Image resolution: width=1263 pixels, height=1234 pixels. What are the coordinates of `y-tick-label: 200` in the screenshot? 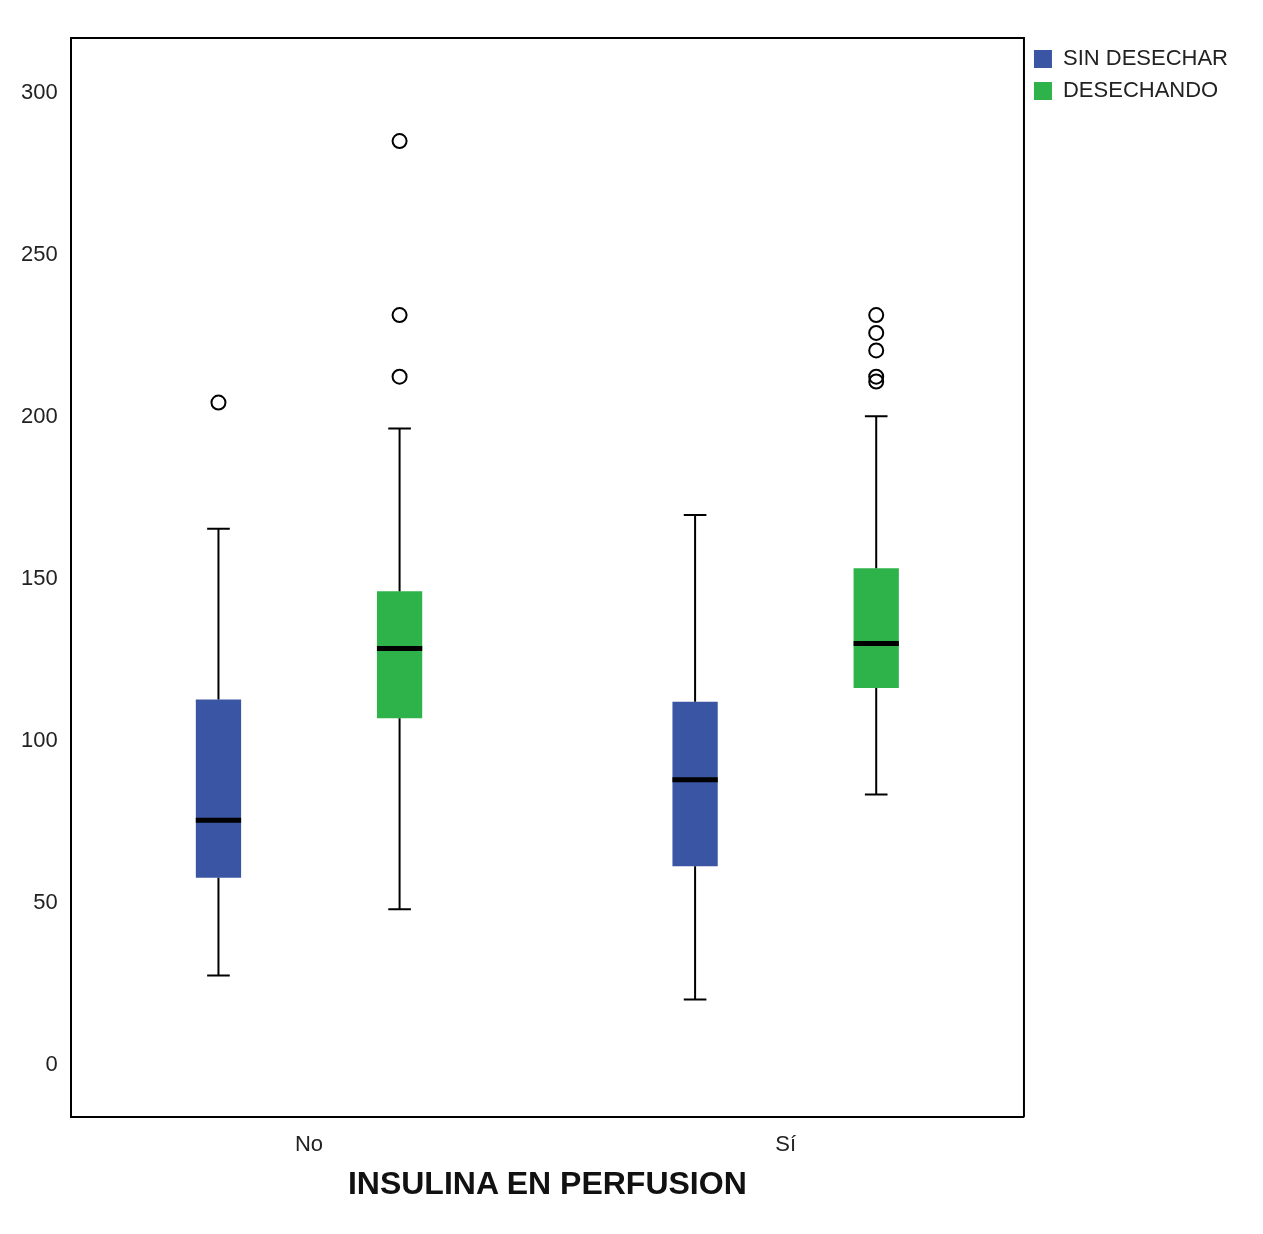 It's located at (39, 416).